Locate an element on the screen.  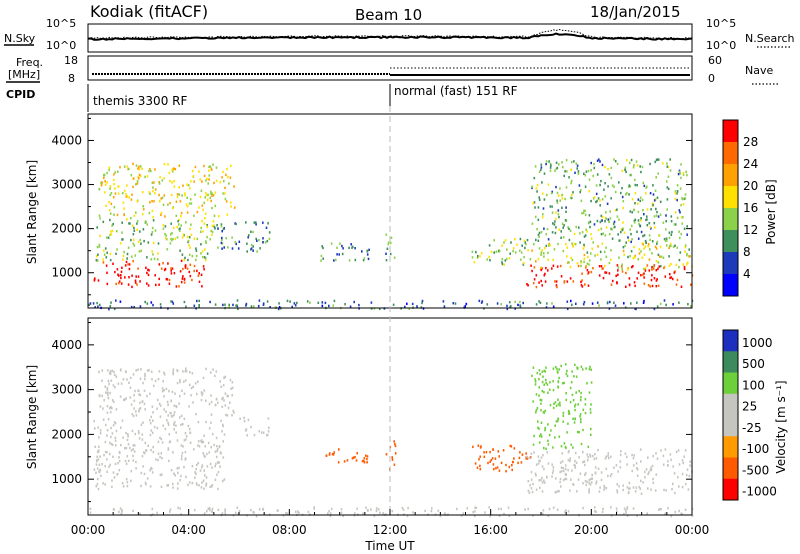
time-tick-label: 08:00 is located at coordinates (289, 530).